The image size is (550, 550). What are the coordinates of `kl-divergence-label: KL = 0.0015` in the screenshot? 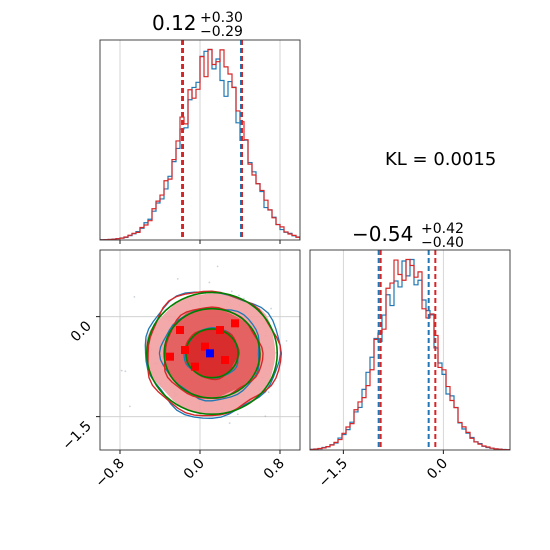 It's located at (440, 159).